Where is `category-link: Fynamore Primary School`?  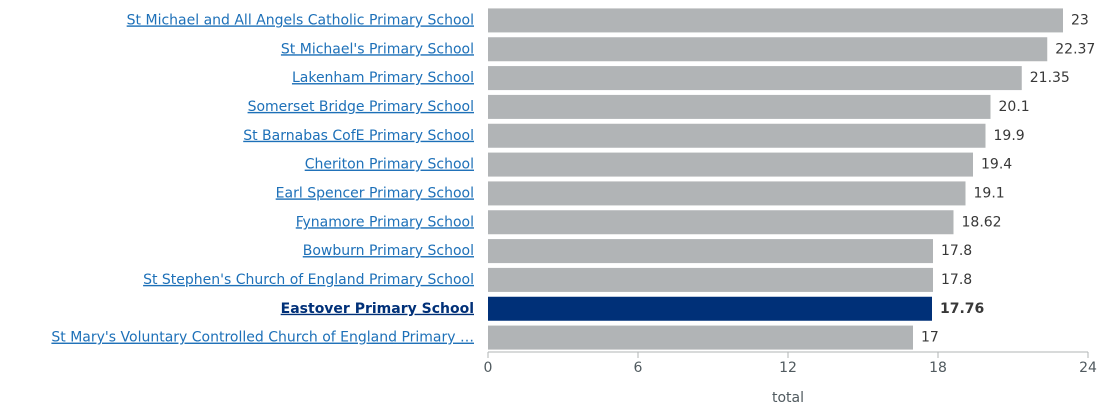
category-link: Fynamore Primary School is located at coordinates (385, 222).